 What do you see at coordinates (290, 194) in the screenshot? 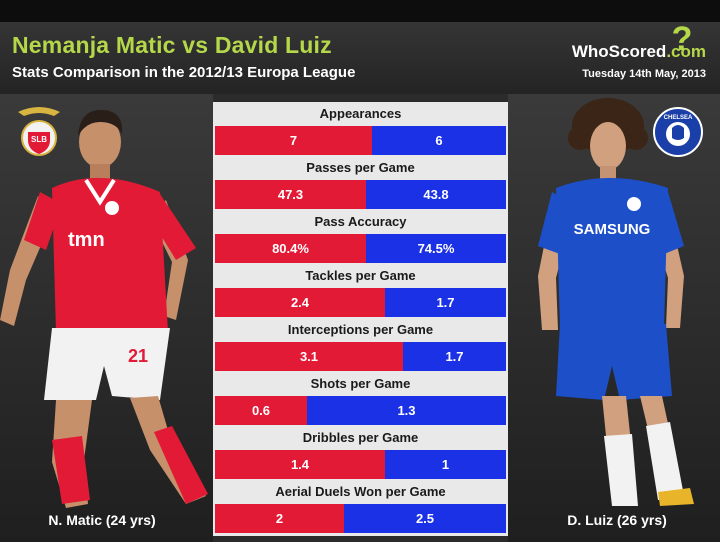
I see `matic-stat-bar: 47.3` at bounding box center [290, 194].